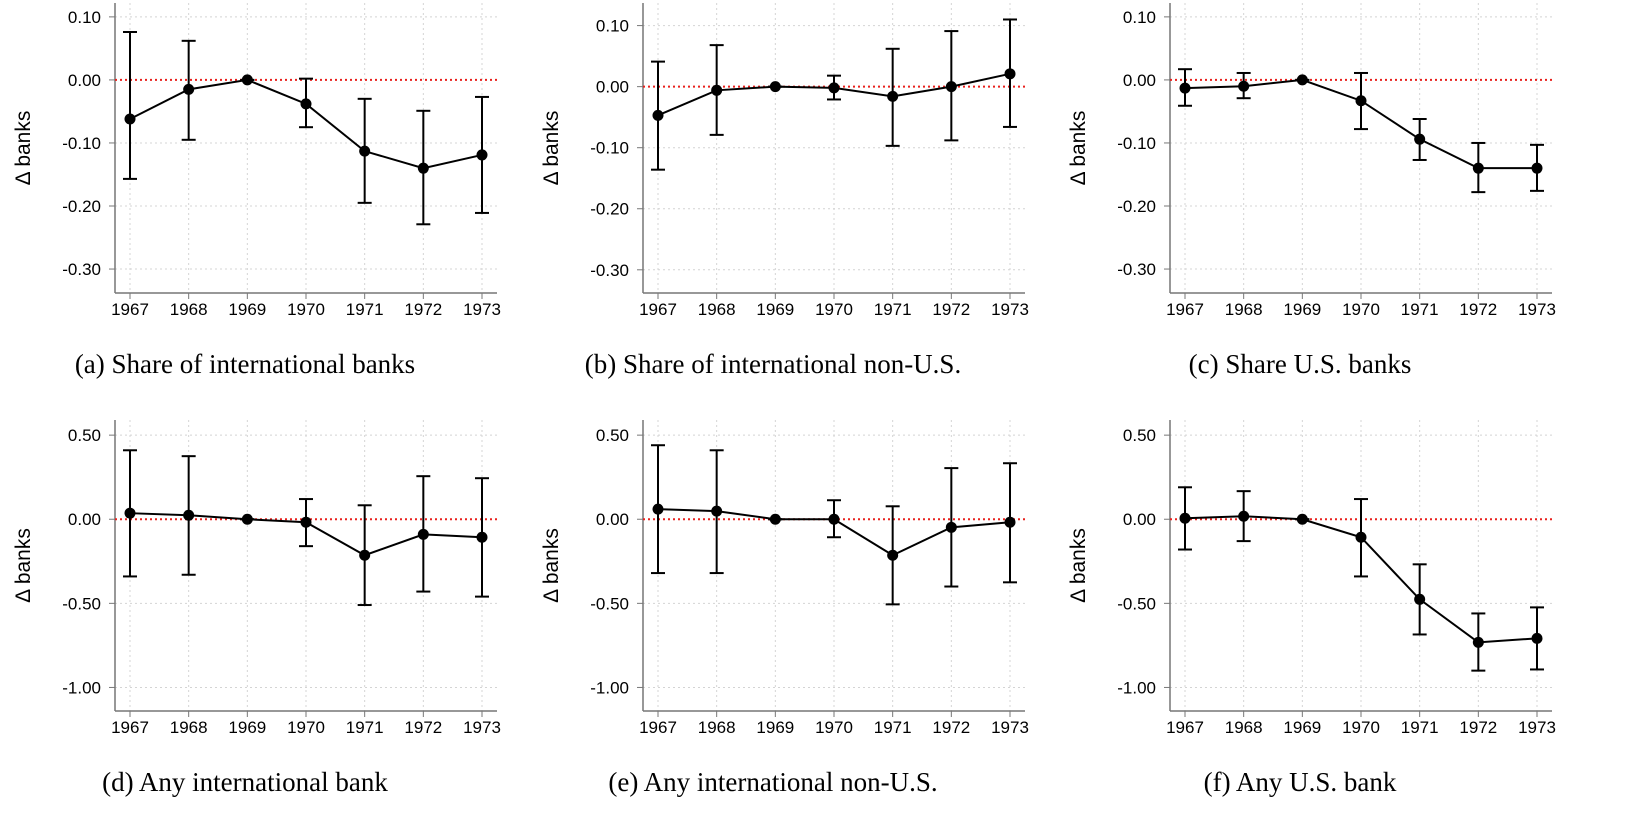  I want to click on caption: (e) Any international non-U.S., so click(772, 782).